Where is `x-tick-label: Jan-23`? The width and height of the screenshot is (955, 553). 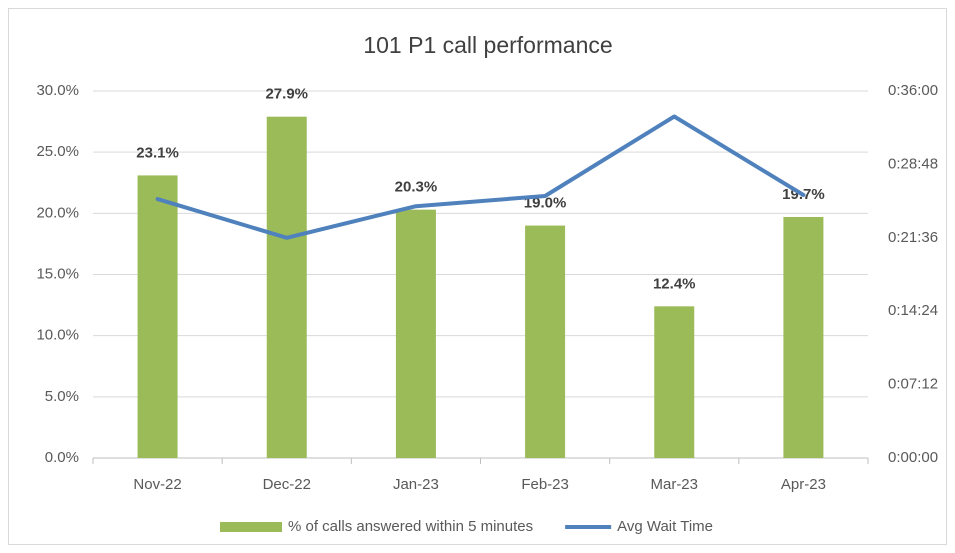
x-tick-label: Jan-23 is located at coordinates (416, 484).